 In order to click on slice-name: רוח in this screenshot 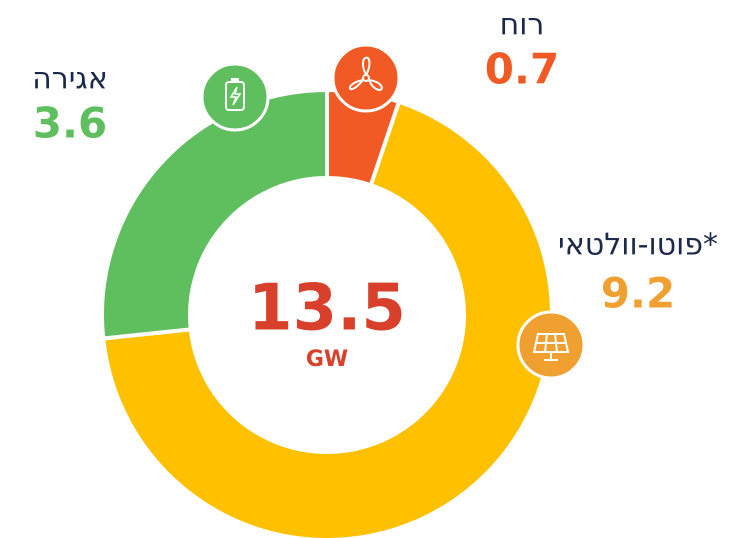, I will do `click(522, 25)`.